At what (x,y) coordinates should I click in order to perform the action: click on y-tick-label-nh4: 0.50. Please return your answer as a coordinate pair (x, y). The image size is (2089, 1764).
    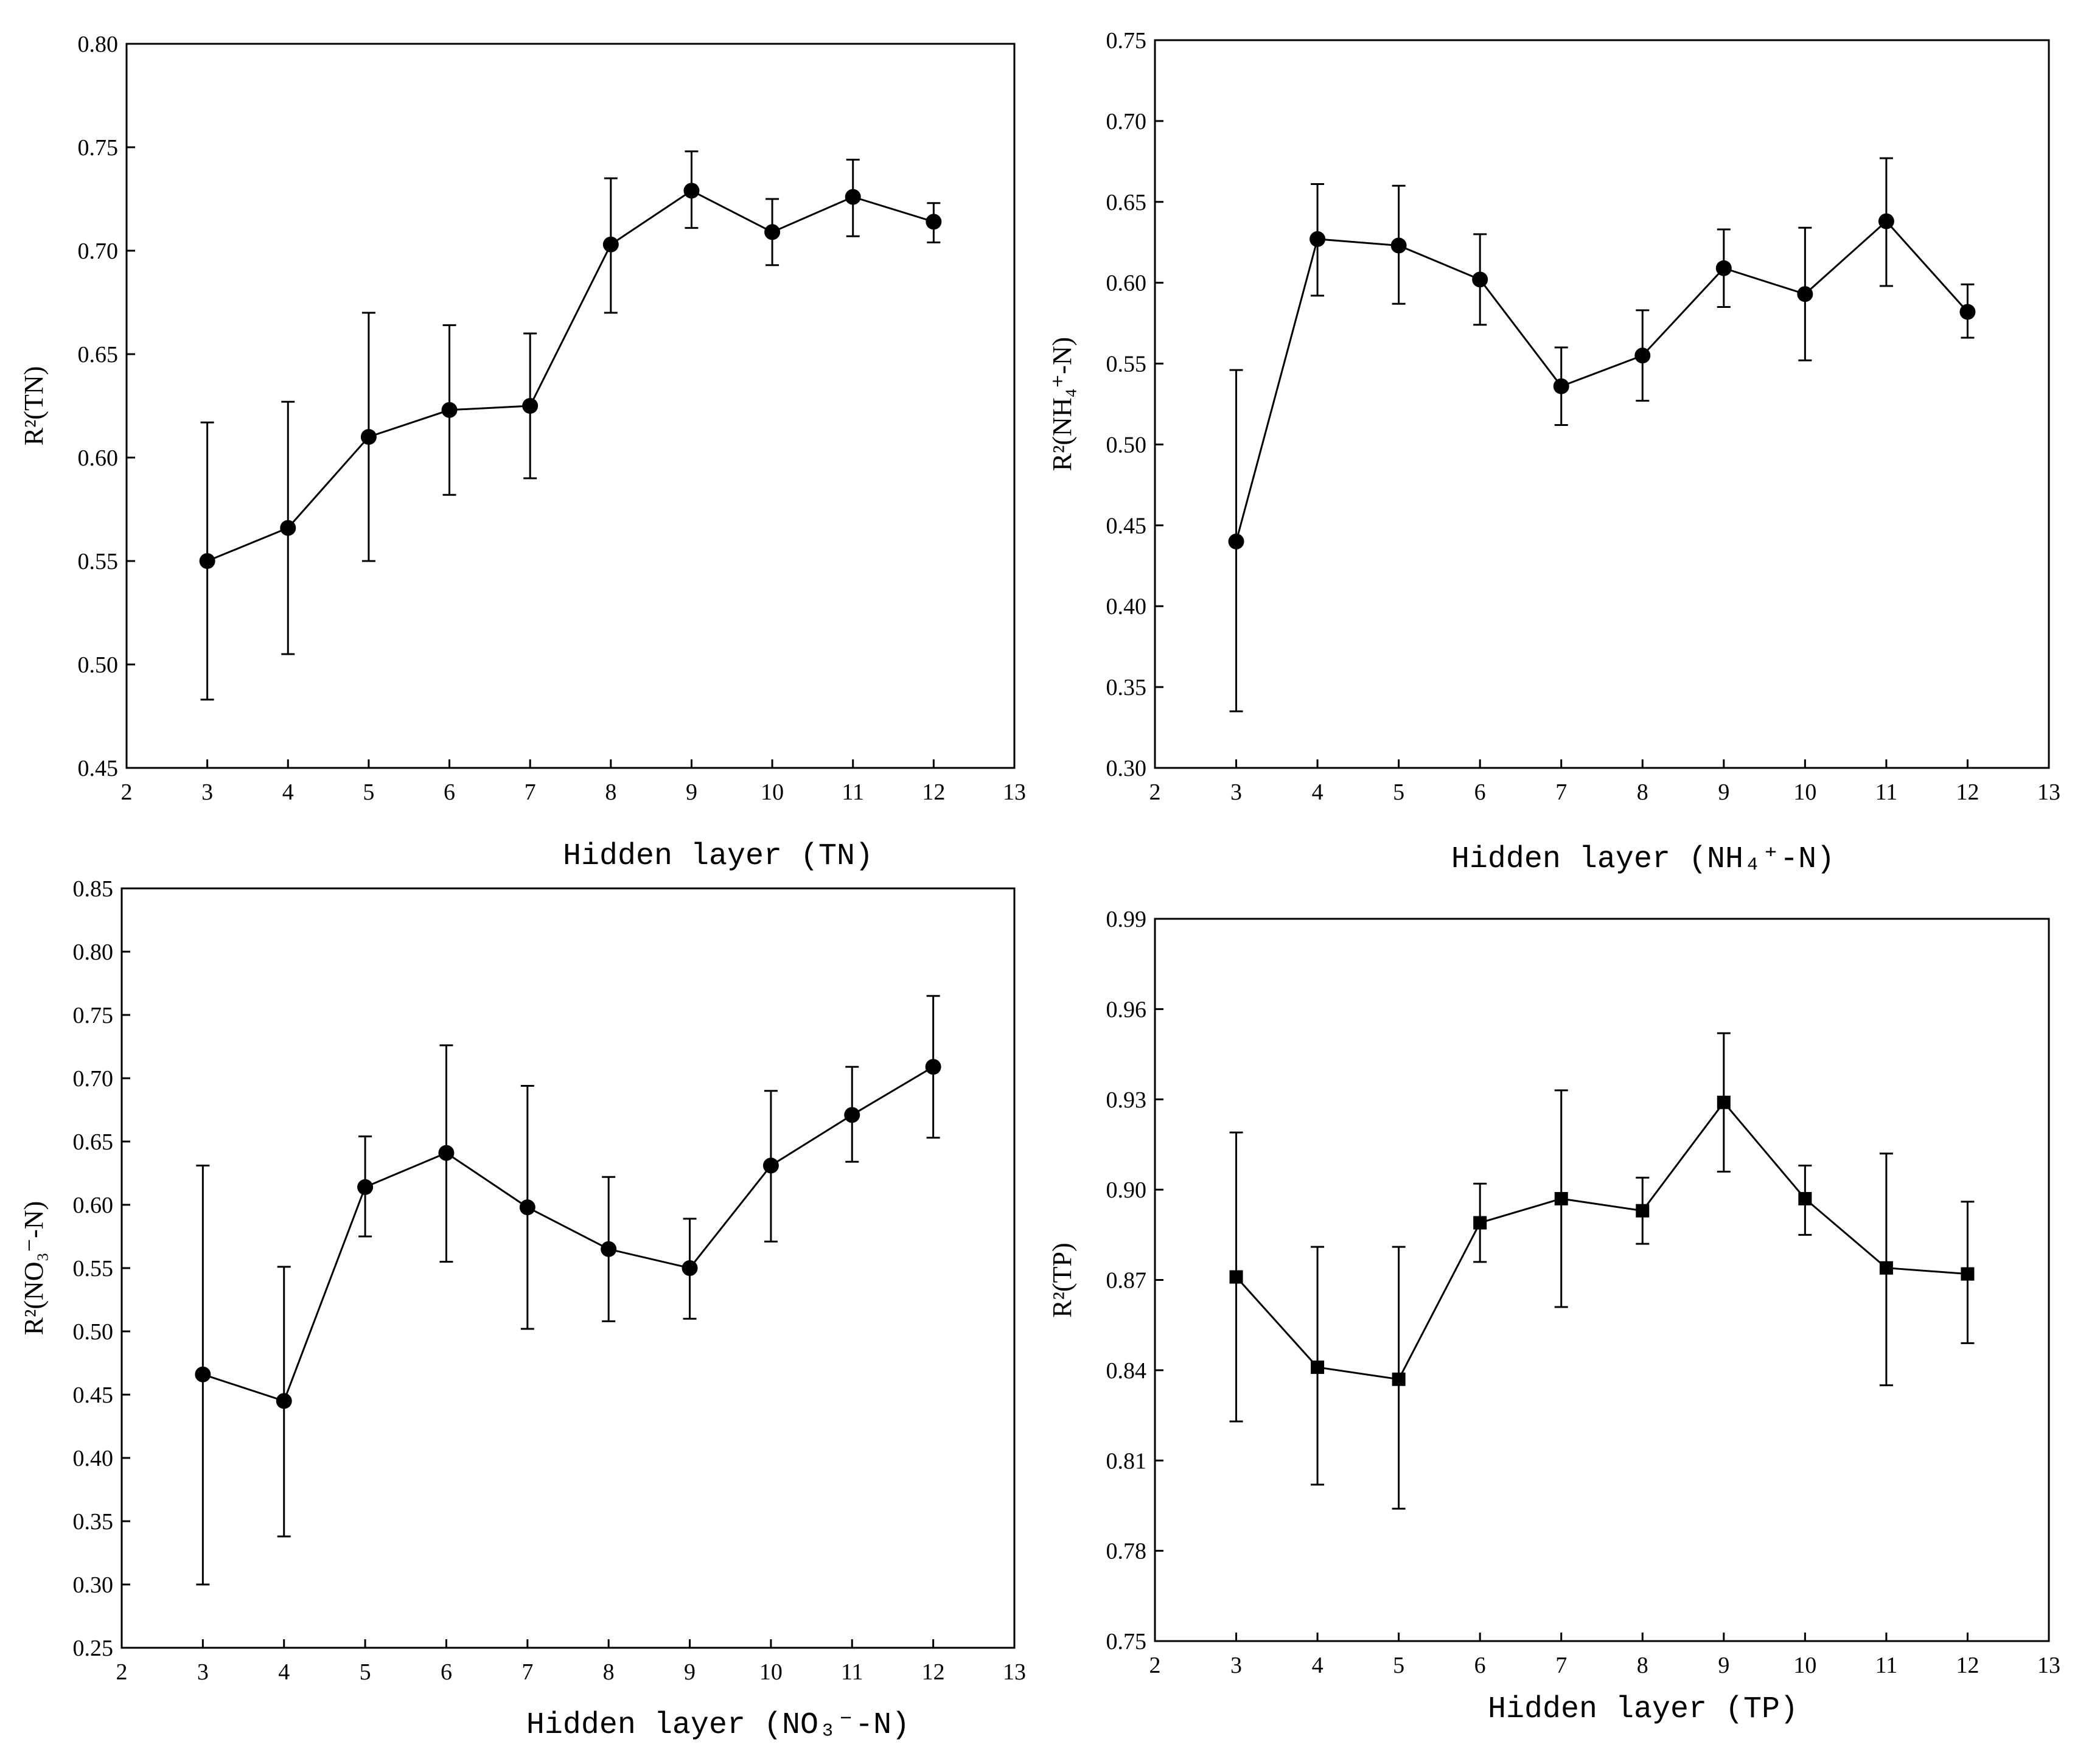
    Looking at the image, I should click on (1126, 445).